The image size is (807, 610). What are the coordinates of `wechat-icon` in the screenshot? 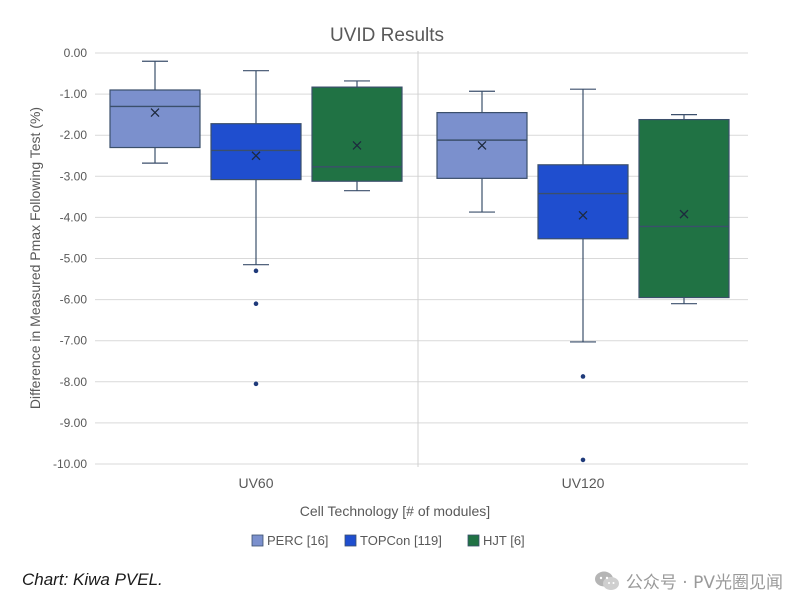 It's located at (606, 580).